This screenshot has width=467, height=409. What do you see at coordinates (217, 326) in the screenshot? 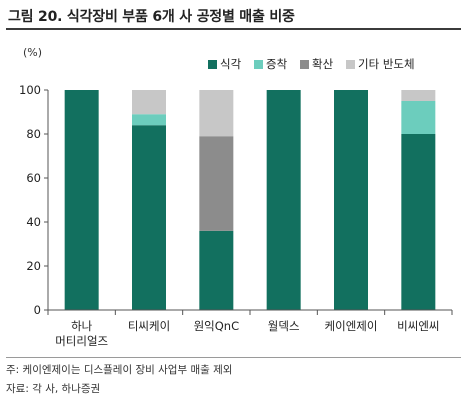
I see `x-category-label: 원익QnC` at bounding box center [217, 326].